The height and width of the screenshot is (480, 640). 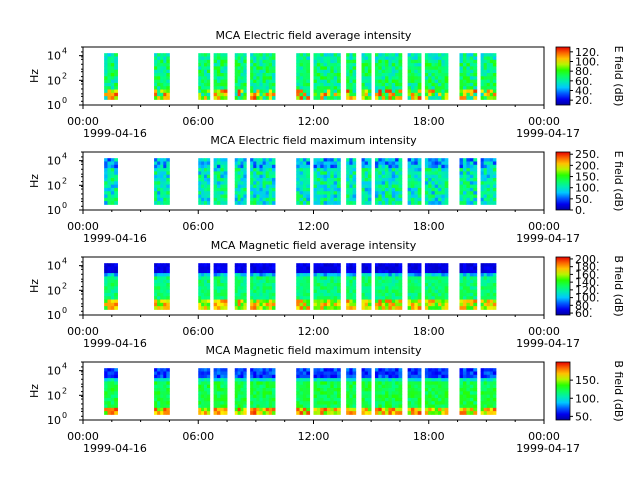 I want to click on x-tick-label: 06:00, so click(x=198, y=226).